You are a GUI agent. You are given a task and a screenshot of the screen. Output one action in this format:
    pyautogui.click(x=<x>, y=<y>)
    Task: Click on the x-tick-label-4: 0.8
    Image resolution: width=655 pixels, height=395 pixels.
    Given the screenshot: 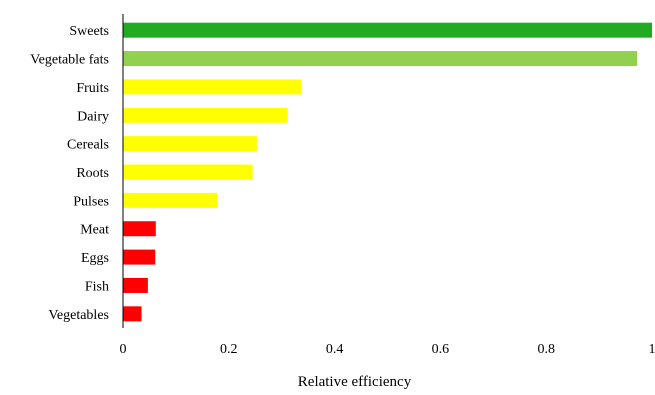 What is the action you would take?
    pyautogui.click(x=546, y=349)
    